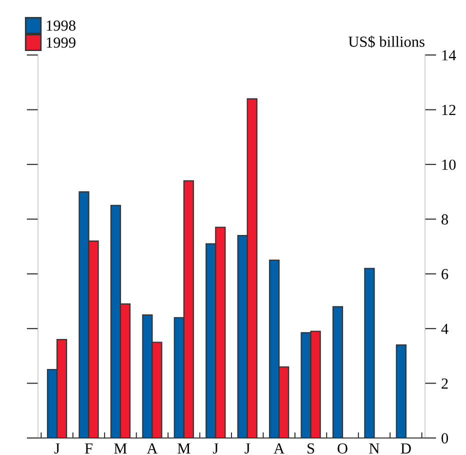 The image size is (466, 455). What do you see at coordinates (449, 55) in the screenshot?
I see `y-tick-label: 14` at bounding box center [449, 55].